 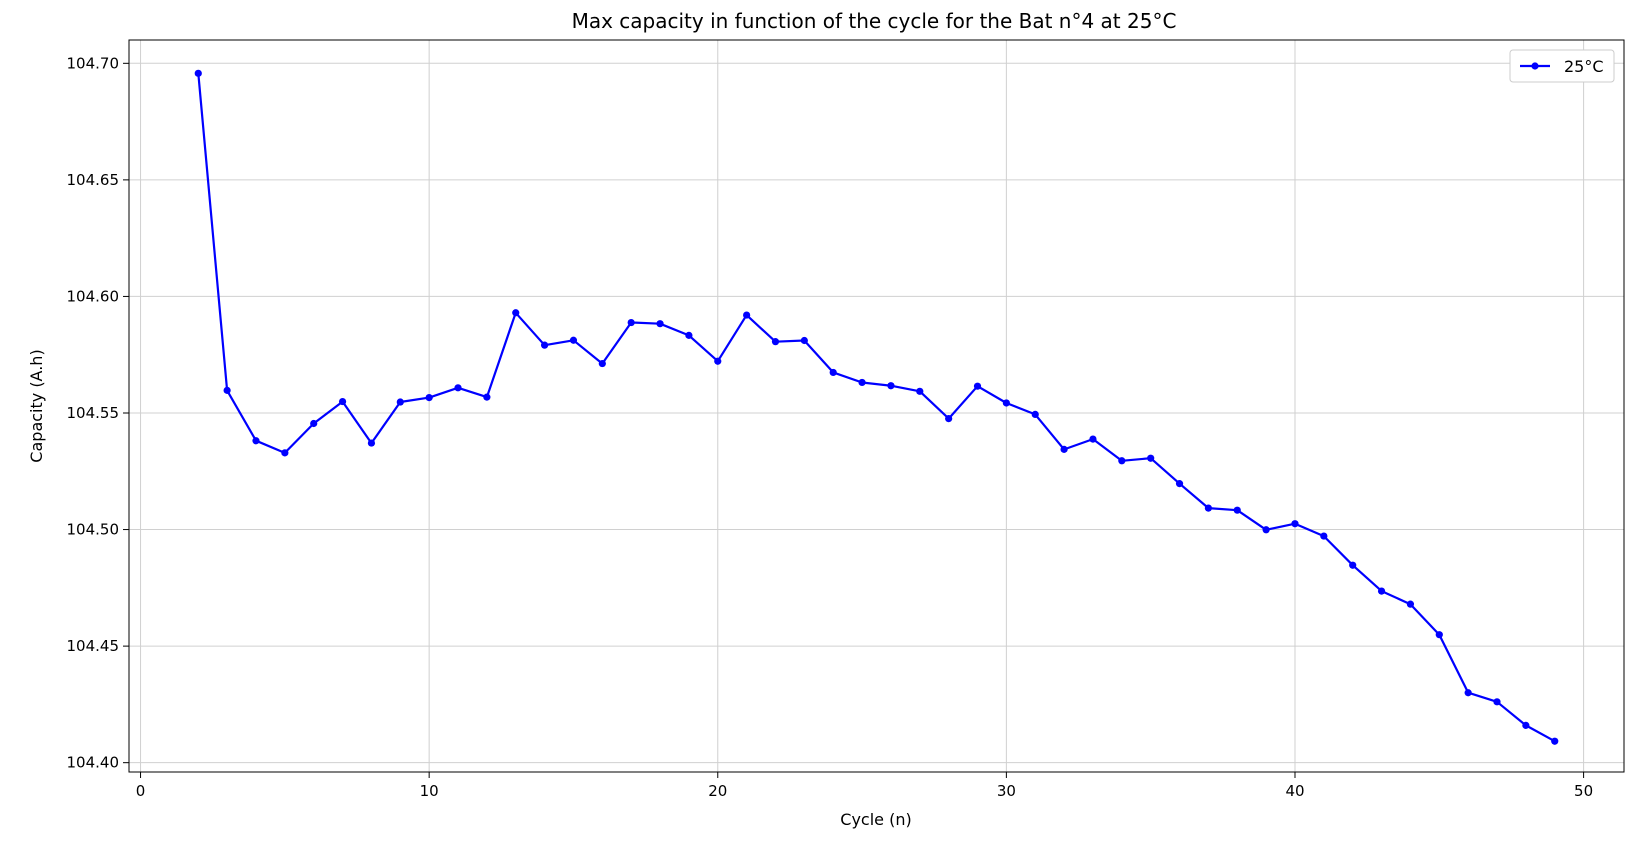 What do you see at coordinates (93, 296) in the screenshot?
I see `y-tick-label: 104.60` at bounding box center [93, 296].